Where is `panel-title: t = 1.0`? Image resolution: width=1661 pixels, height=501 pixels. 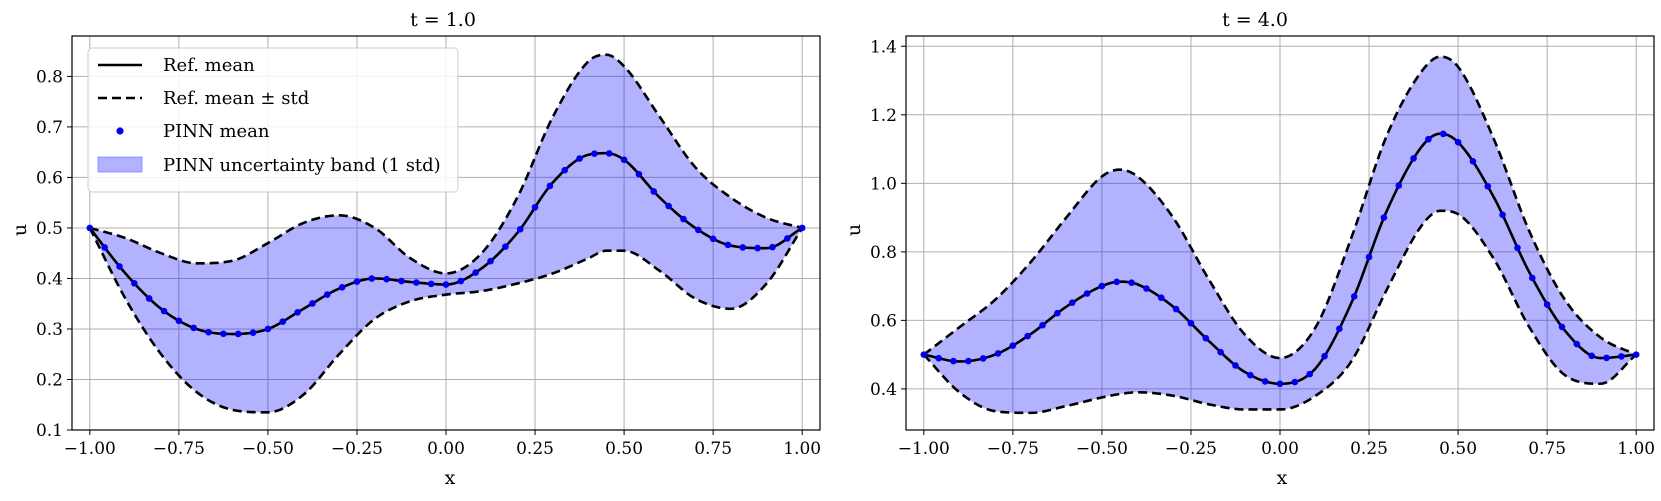
panel-title: t = 1.0 is located at coordinates (443, 20).